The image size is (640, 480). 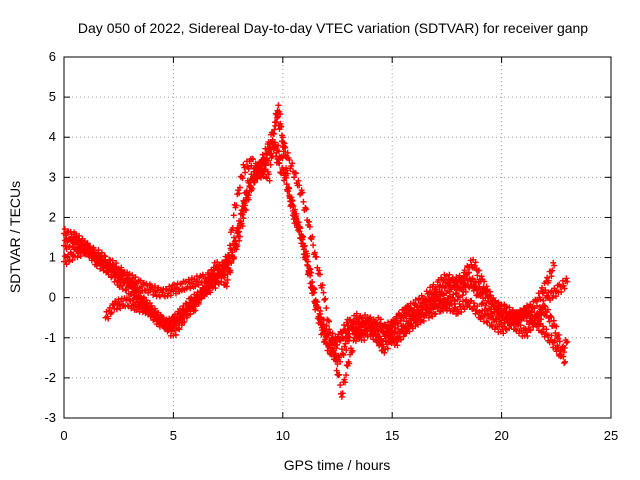 I want to click on x-tick-label: 10, so click(x=283, y=435).